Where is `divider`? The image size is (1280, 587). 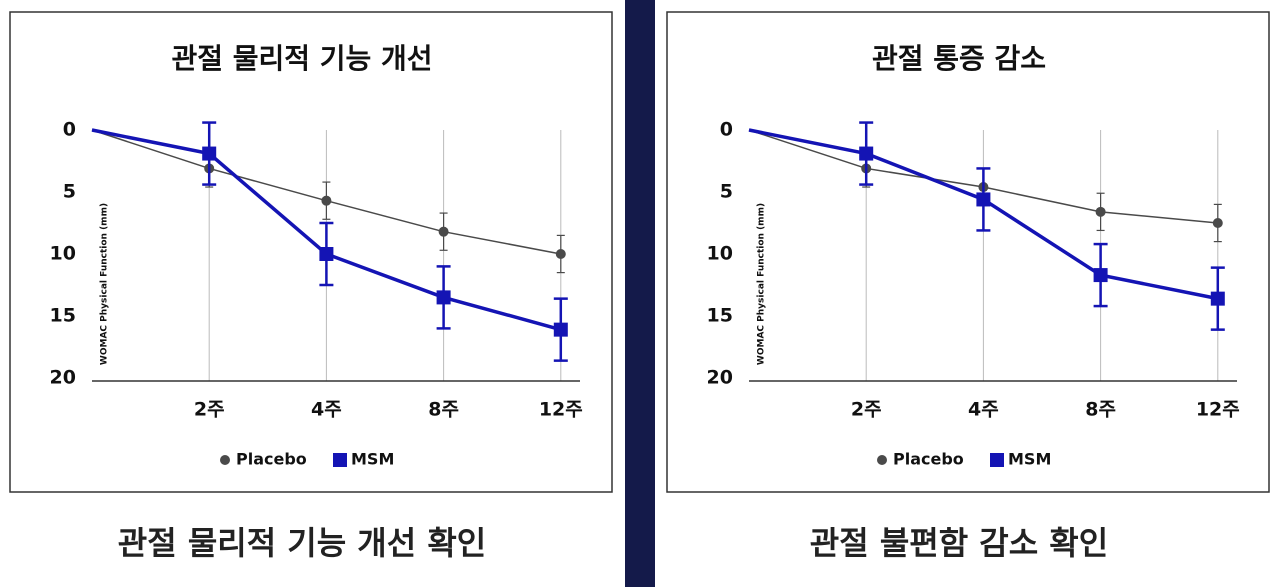 divider is located at coordinates (640, 293).